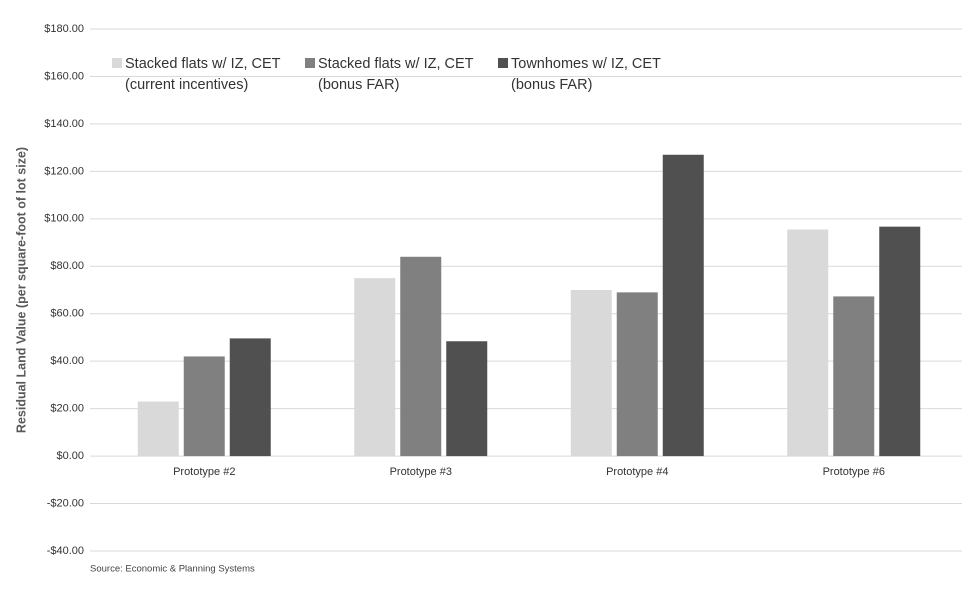  I want to click on y-tick-label: $0.00, so click(70, 456).